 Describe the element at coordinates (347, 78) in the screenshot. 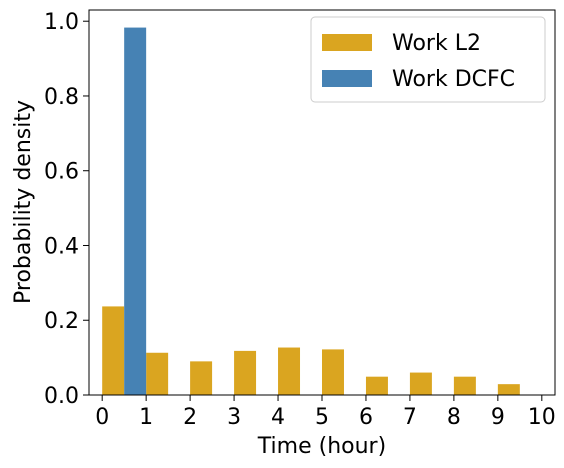

I see `legend-swatch-work-dcfc` at that location.